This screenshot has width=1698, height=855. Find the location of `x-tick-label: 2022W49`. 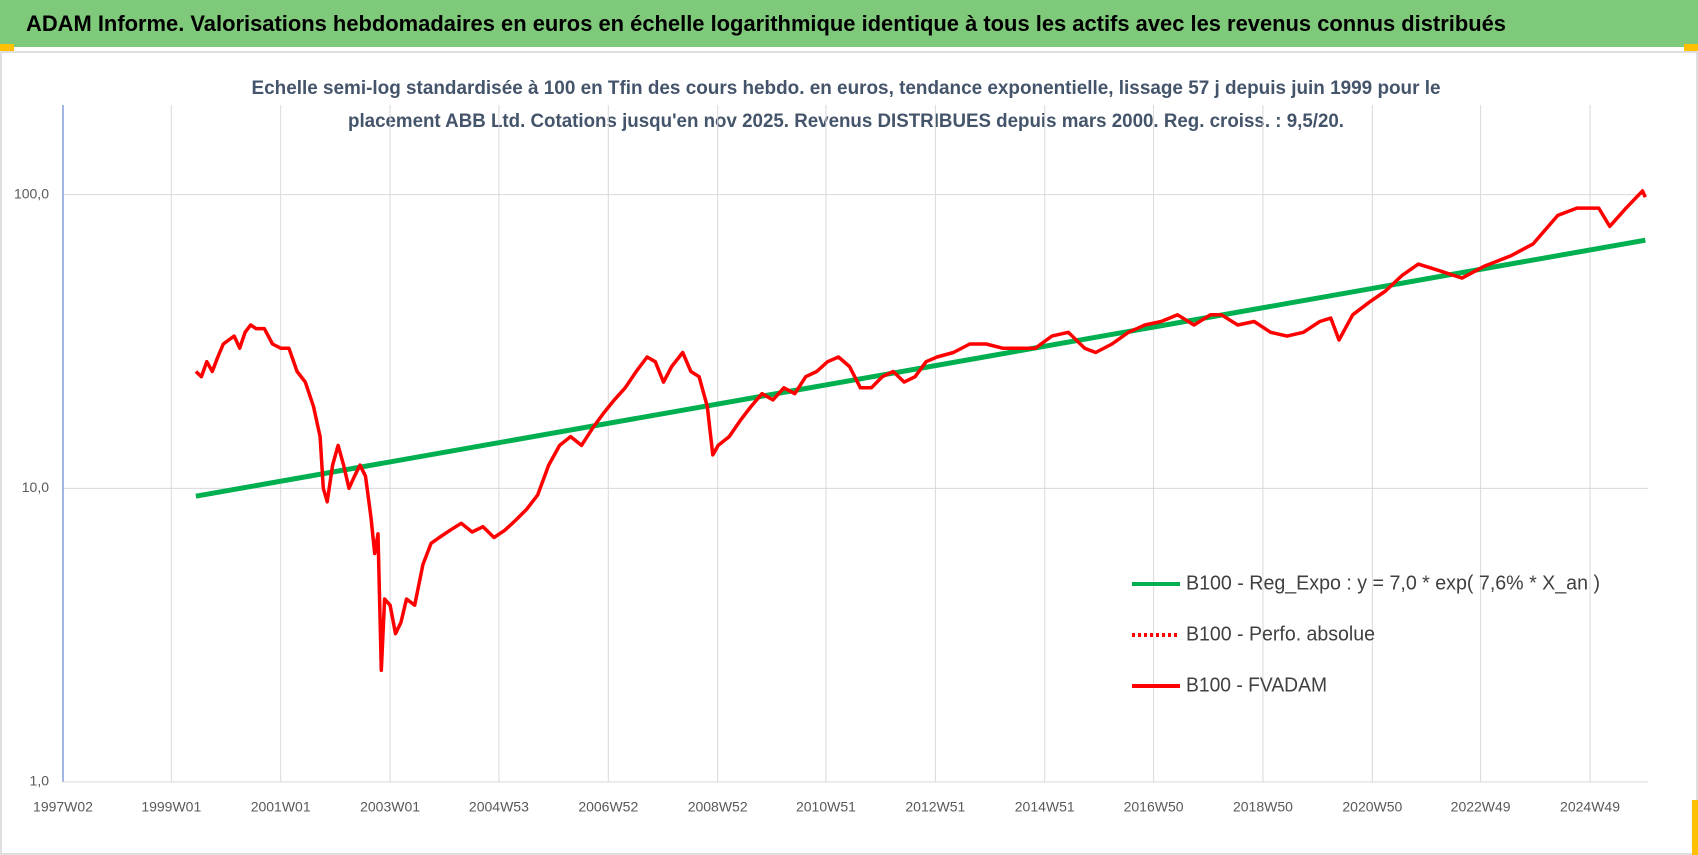

x-tick-label: 2022W49 is located at coordinates (1481, 807).